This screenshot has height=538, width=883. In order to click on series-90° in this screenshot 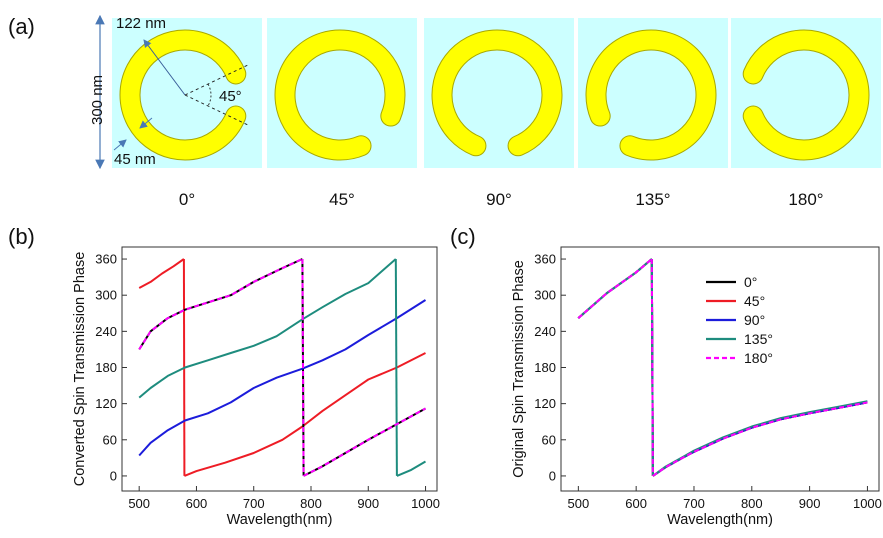, I will do `click(722, 367)`.